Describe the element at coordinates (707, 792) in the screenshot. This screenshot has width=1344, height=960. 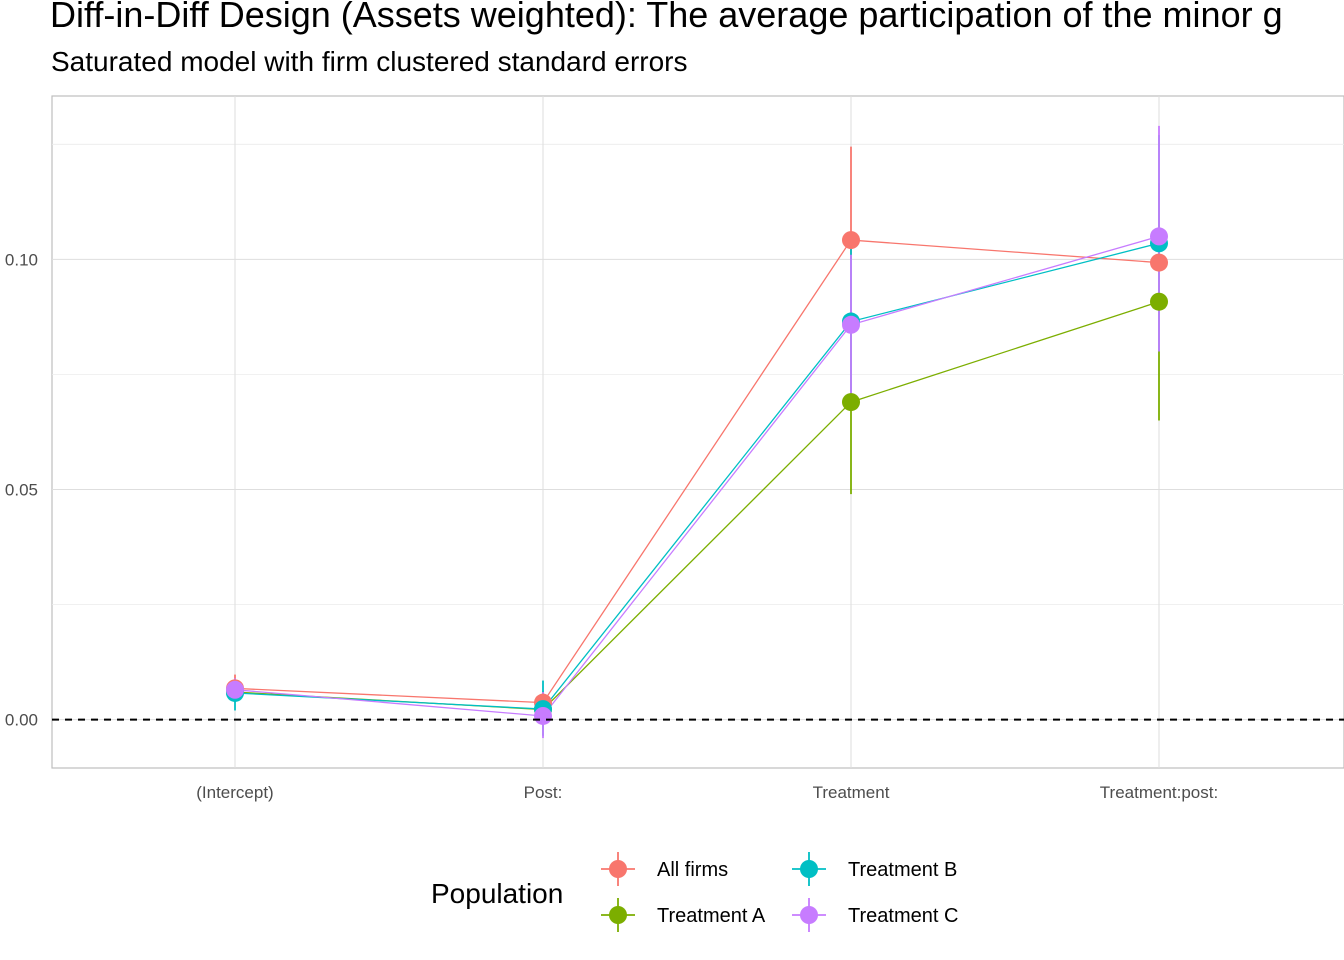
I see `x-axis: (Intercept) Post: Treatment Treatment:post:` at that location.